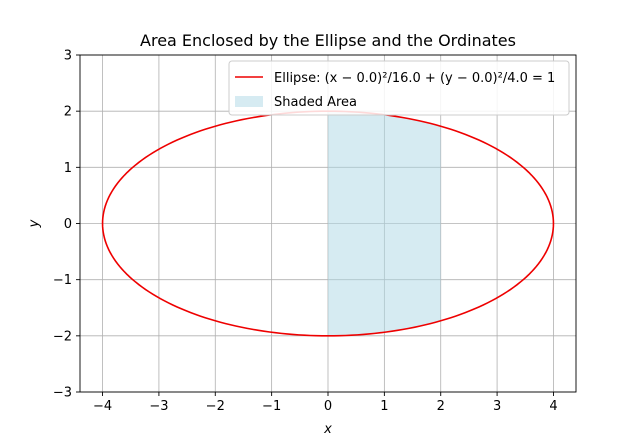 This screenshot has height=443, width=640. What do you see at coordinates (102, 406) in the screenshot?
I see `x-tick-label-0: −4` at bounding box center [102, 406].